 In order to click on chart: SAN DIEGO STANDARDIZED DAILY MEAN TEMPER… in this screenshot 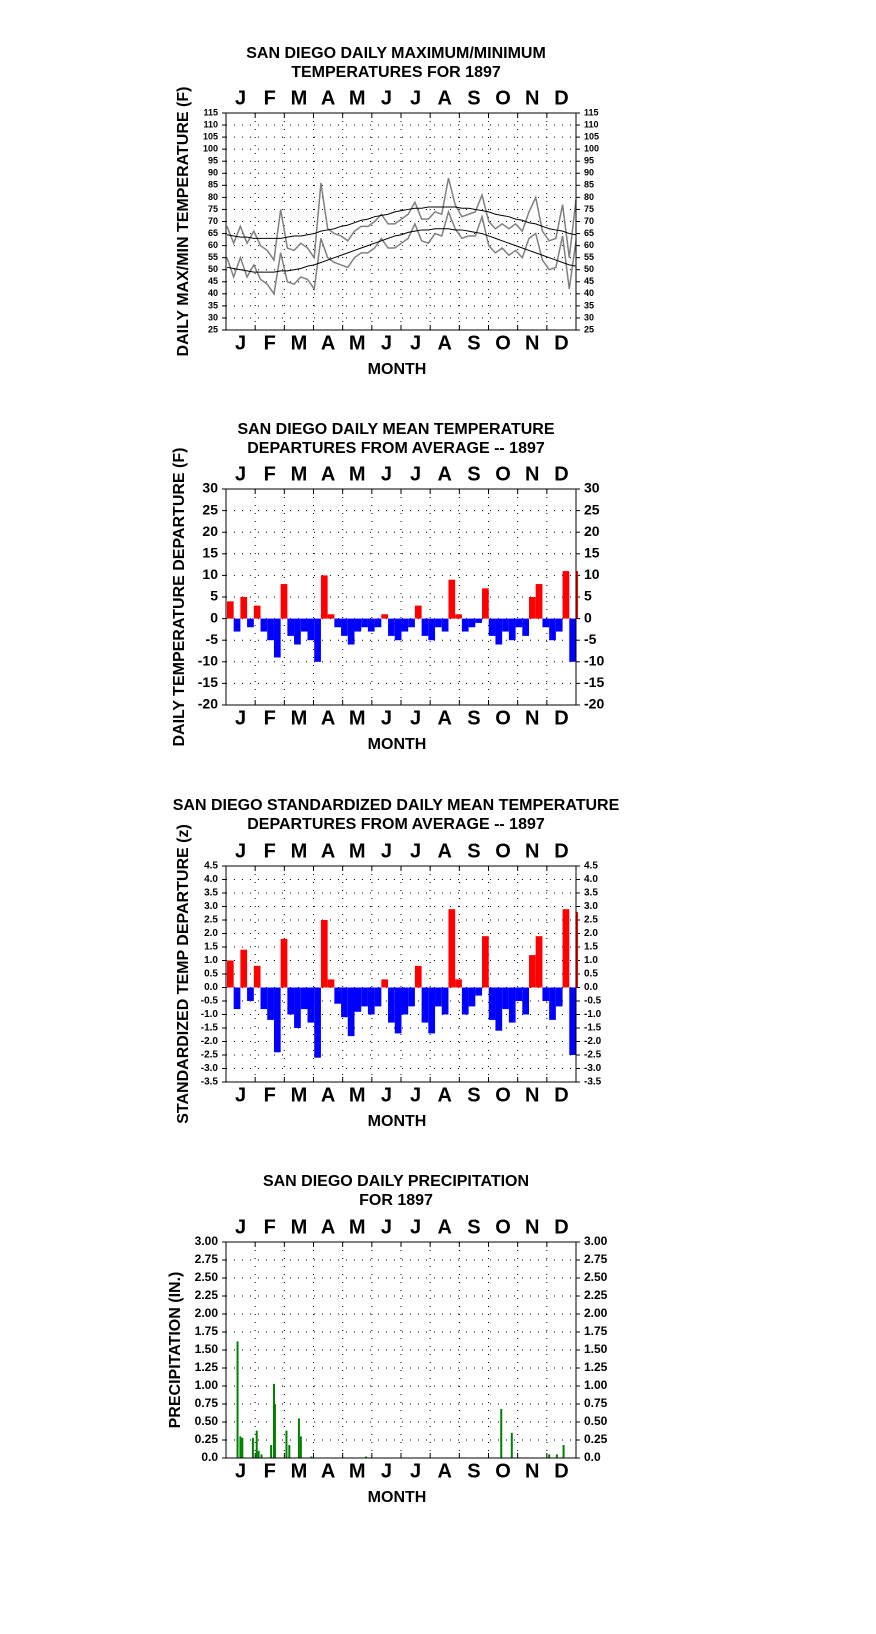, I will do `click(396, 963)`.